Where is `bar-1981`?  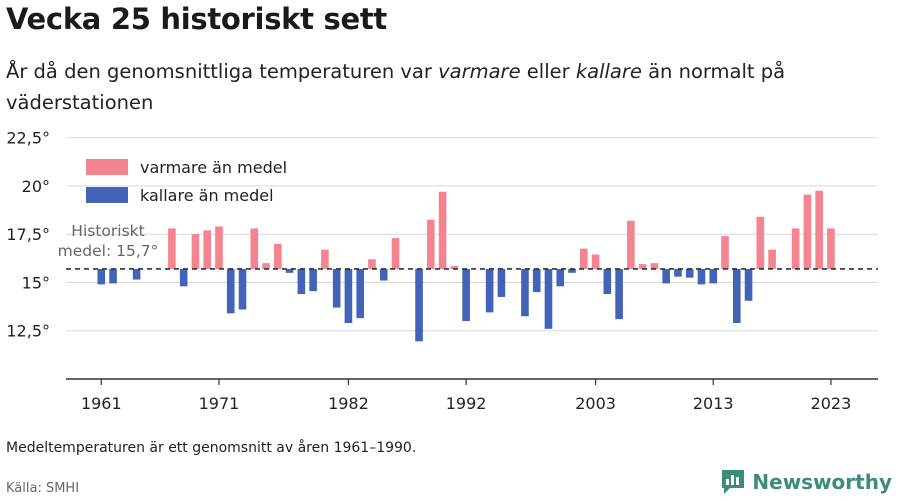 bar-1981 is located at coordinates (336, 288).